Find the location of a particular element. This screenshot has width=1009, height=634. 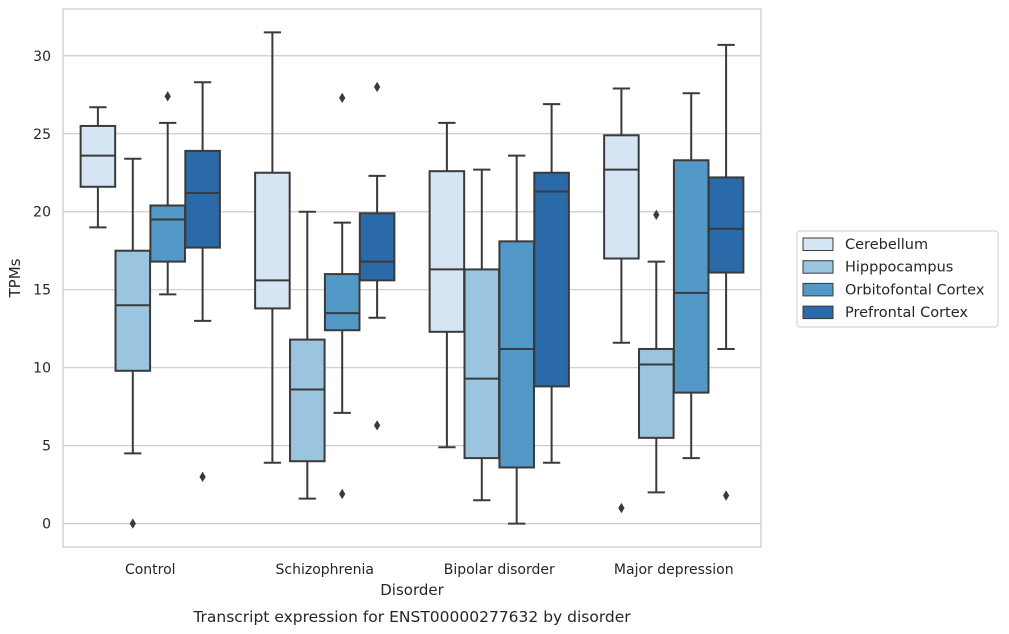

x-axis-label: Disorder is located at coordinates (412, 590).